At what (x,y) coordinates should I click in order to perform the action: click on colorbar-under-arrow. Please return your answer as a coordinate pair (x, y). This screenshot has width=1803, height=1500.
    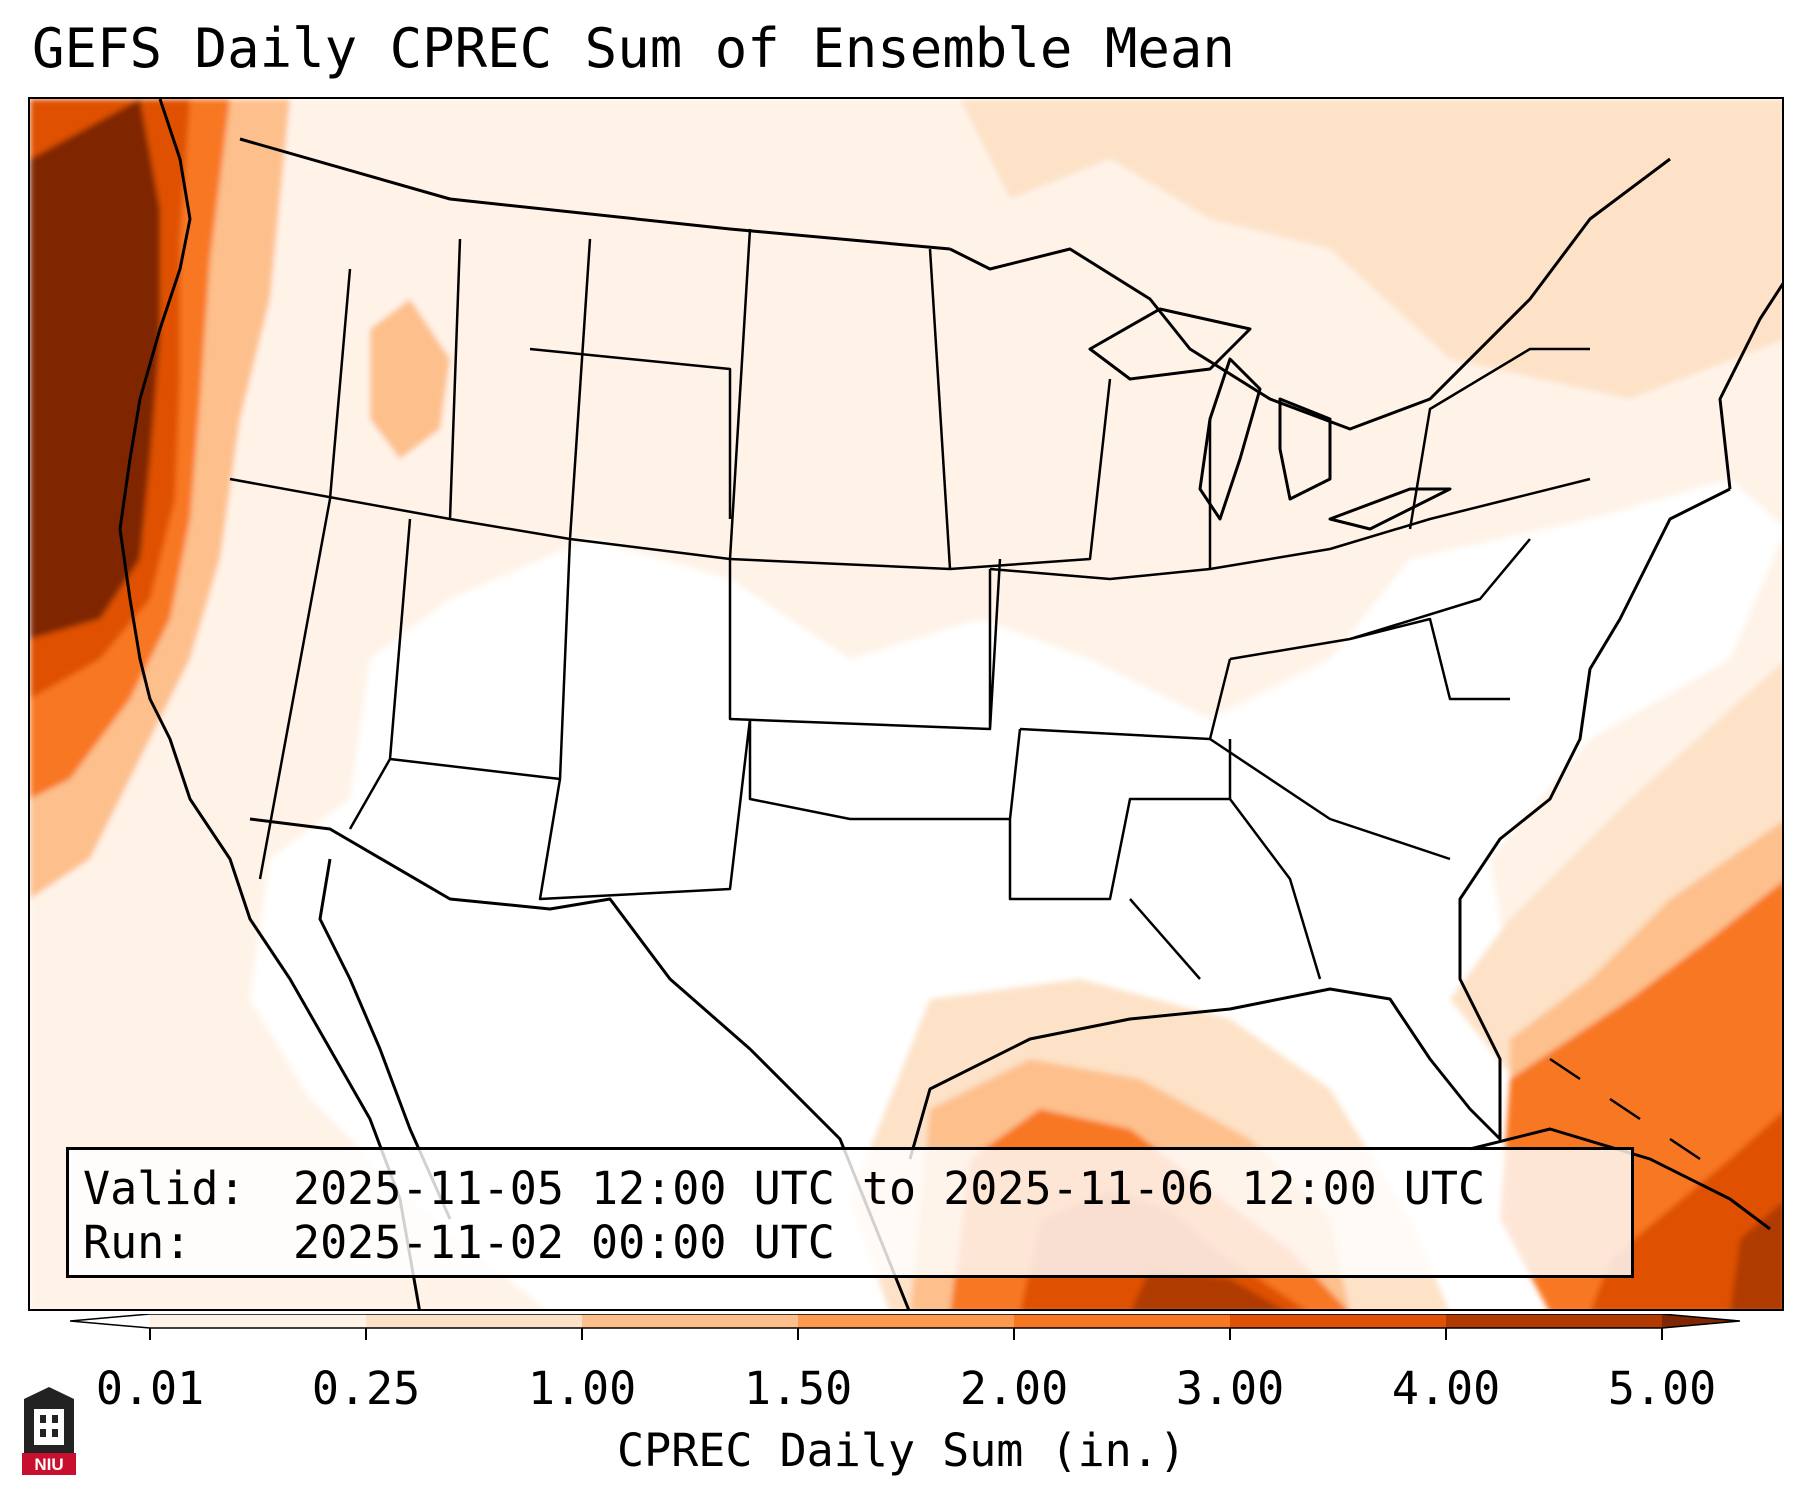
    Looking at the image, I should click on (110, 1321).